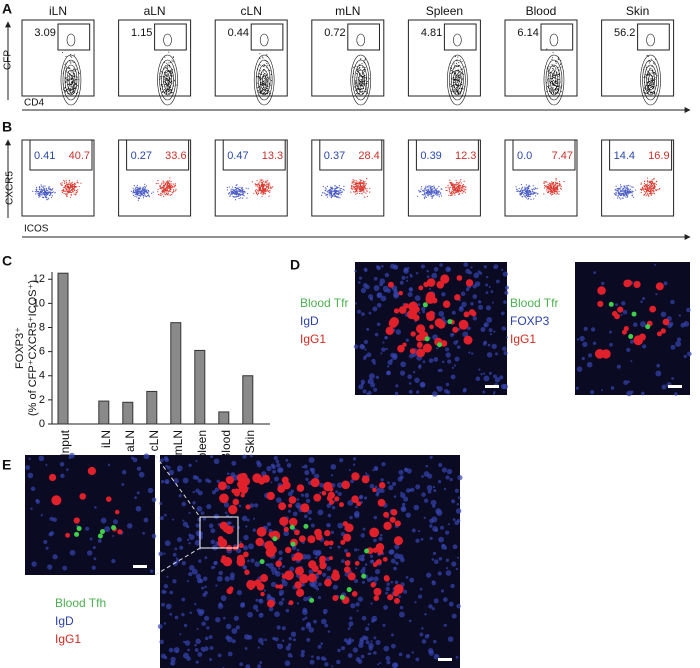 The image size is (700, 668). What do you see at coordinates (544, 155) in the screenshot?
I see `gate` at bounding box center [544, 155].